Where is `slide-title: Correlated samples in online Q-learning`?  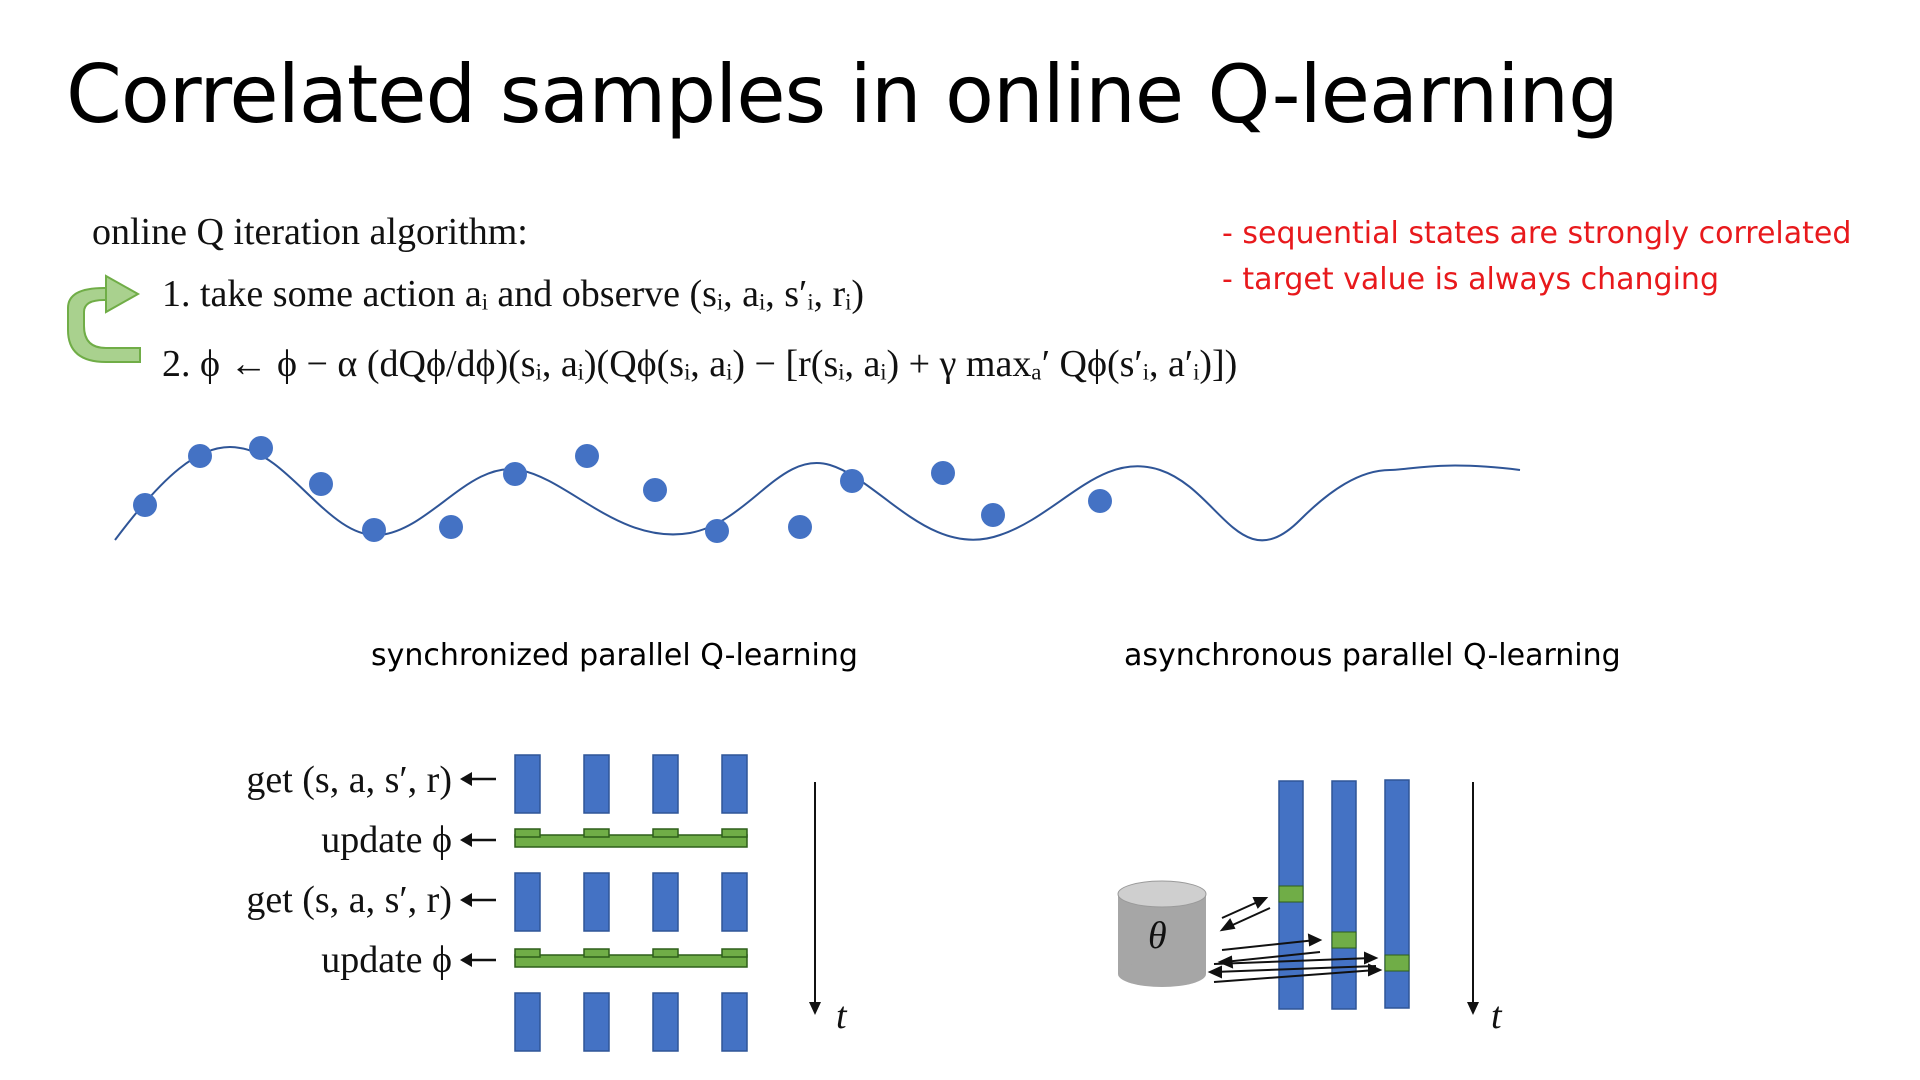 slide-title: Correlated samples in online Q-learning is located at coordinates (842, 94).